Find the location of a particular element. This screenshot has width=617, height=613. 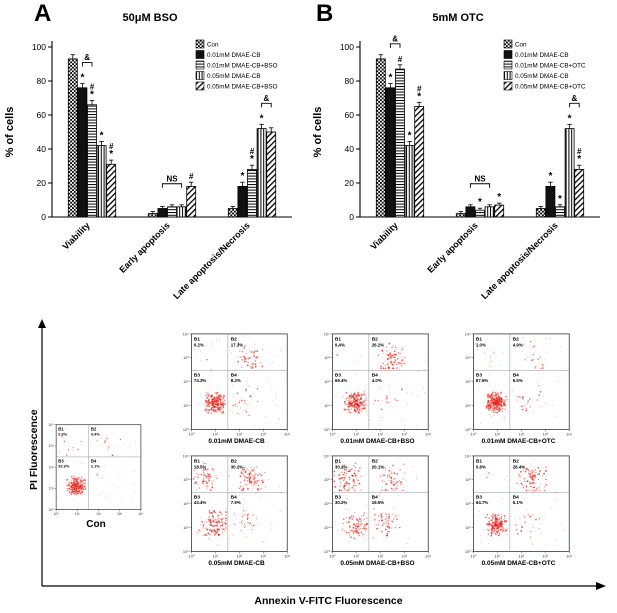

y-tick-label: 40 is located at coordinates (350, 149).